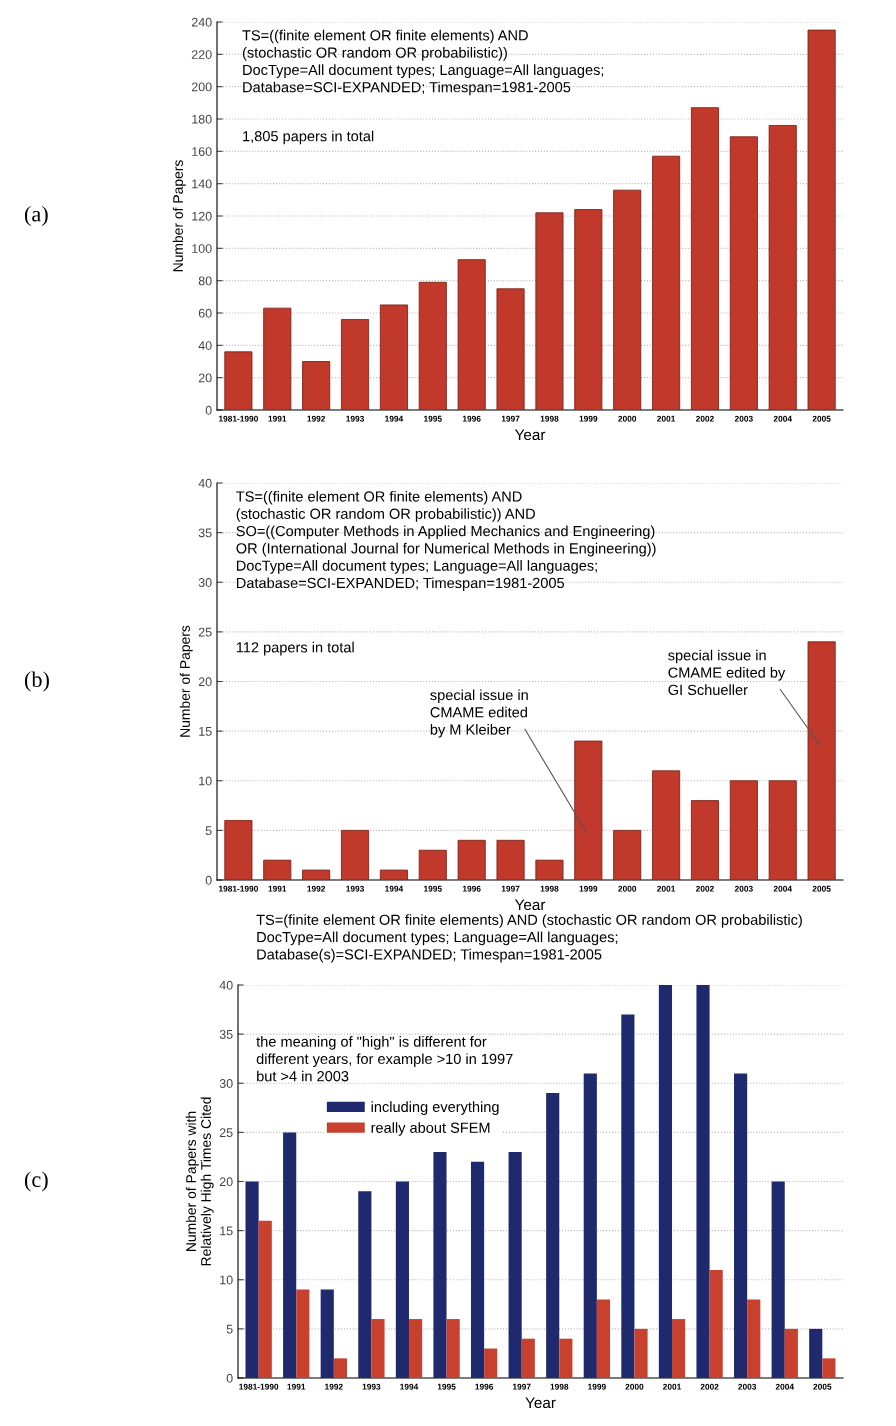  Describe the element at coordinates (205, 345) in the screenshot. I see `y-tick-label: 40` at that location.